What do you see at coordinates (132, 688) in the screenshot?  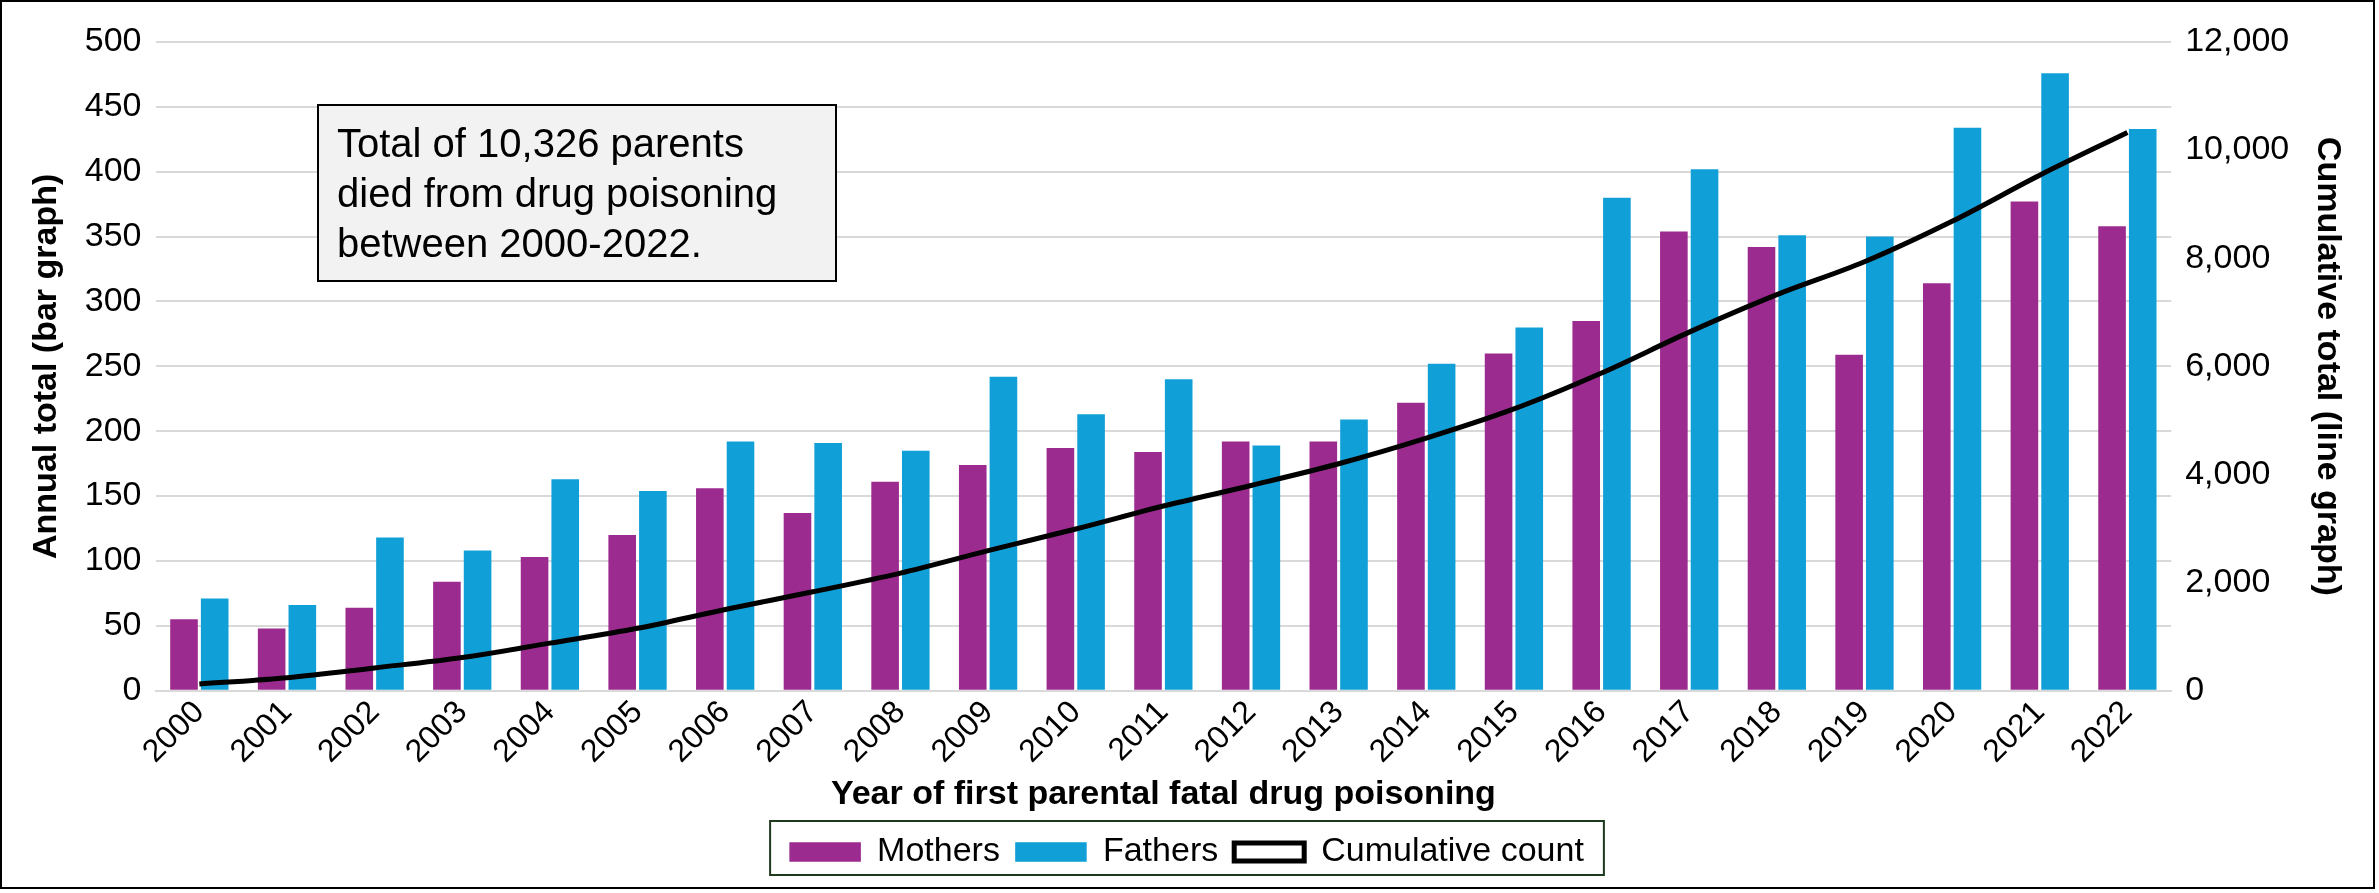 I see `y-tick-label: 0` at bounding box center [132, 688].